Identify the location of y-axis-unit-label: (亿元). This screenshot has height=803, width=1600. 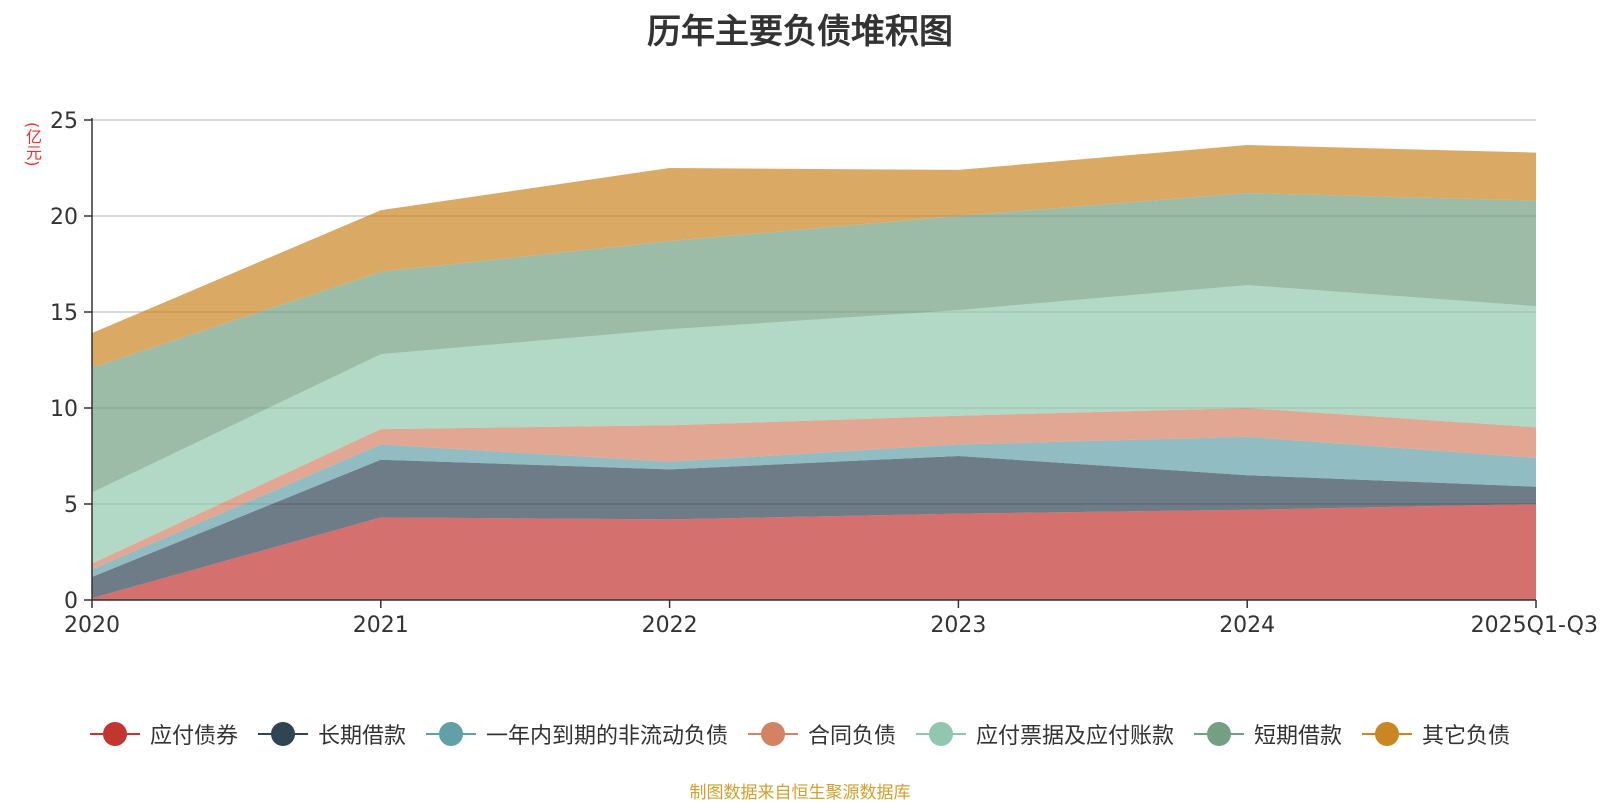
(32, 144).